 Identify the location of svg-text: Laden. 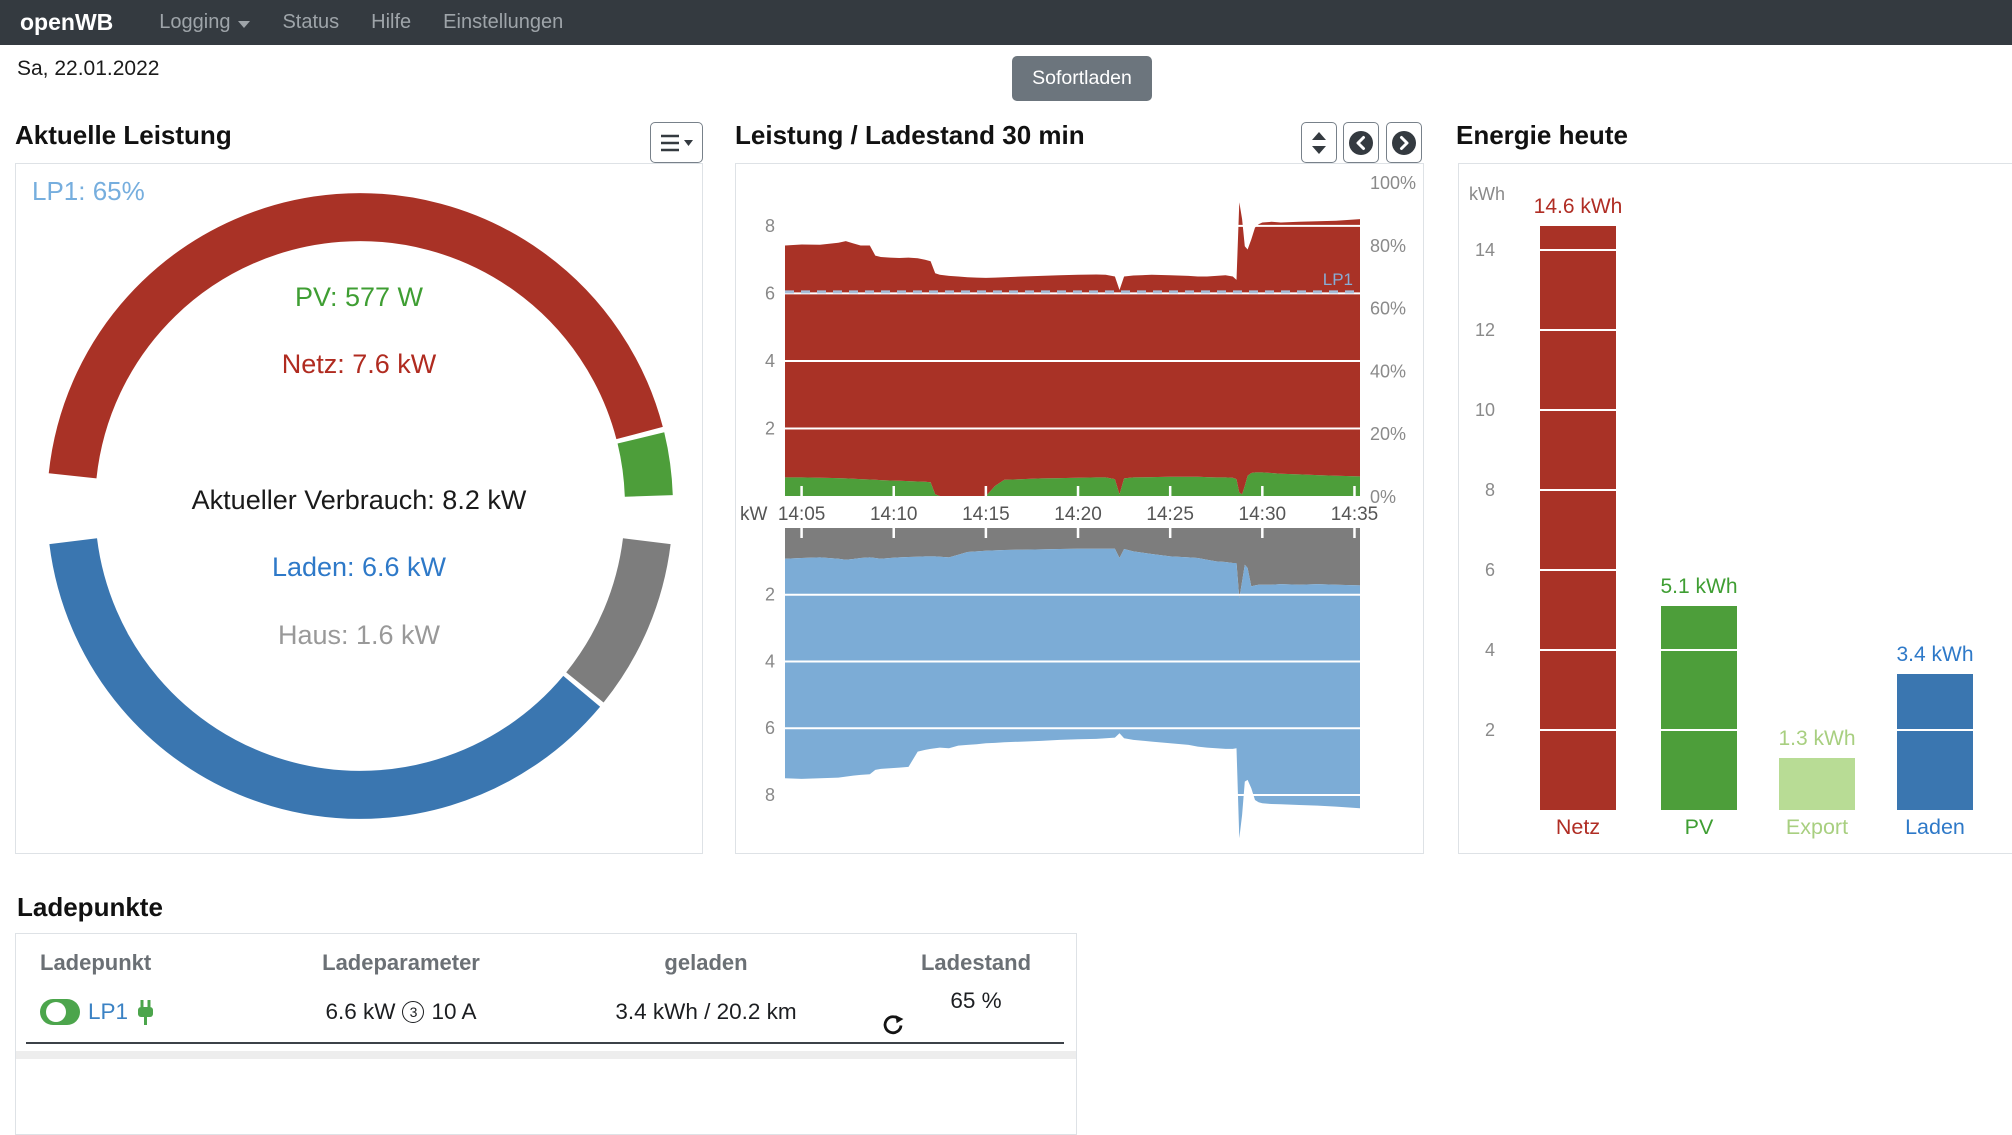
(1935, 827).